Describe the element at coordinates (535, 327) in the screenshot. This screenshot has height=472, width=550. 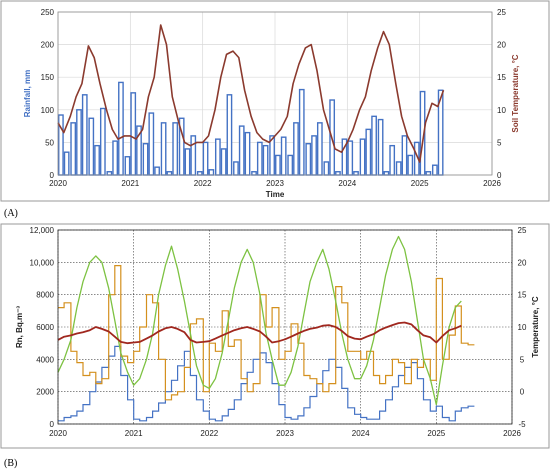
I see `chart-b-y-right-axis-title: Temperature, °C` at that location.